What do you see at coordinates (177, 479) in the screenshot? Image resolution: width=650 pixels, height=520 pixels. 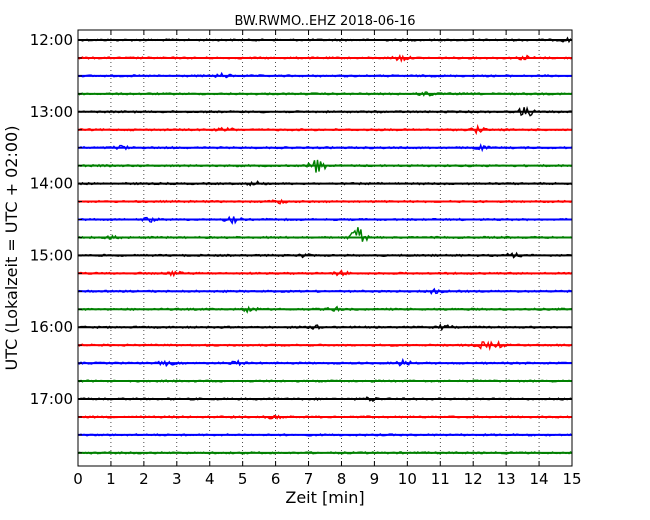 I see `x-tick-label: 3` at bounding box center [177, 479].